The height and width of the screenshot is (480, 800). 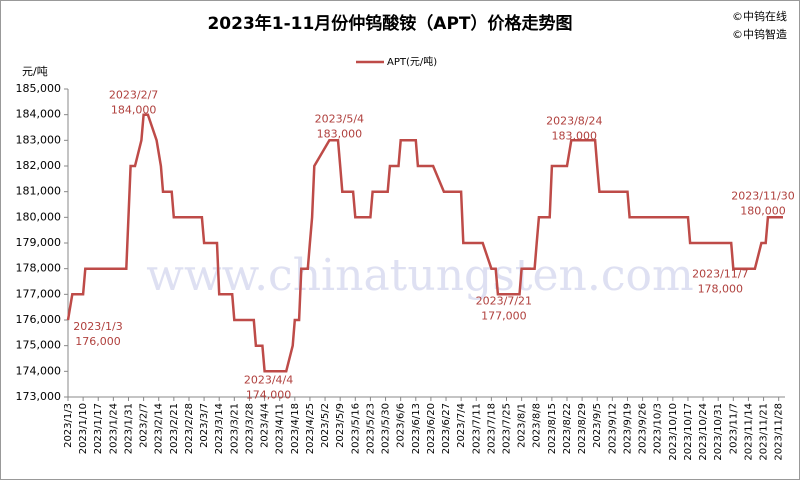 What do you see at coordinates (597, 425) in the screenshot?
I see `x-tick-label: 2023/9/5` at bounding box center [597, 425].